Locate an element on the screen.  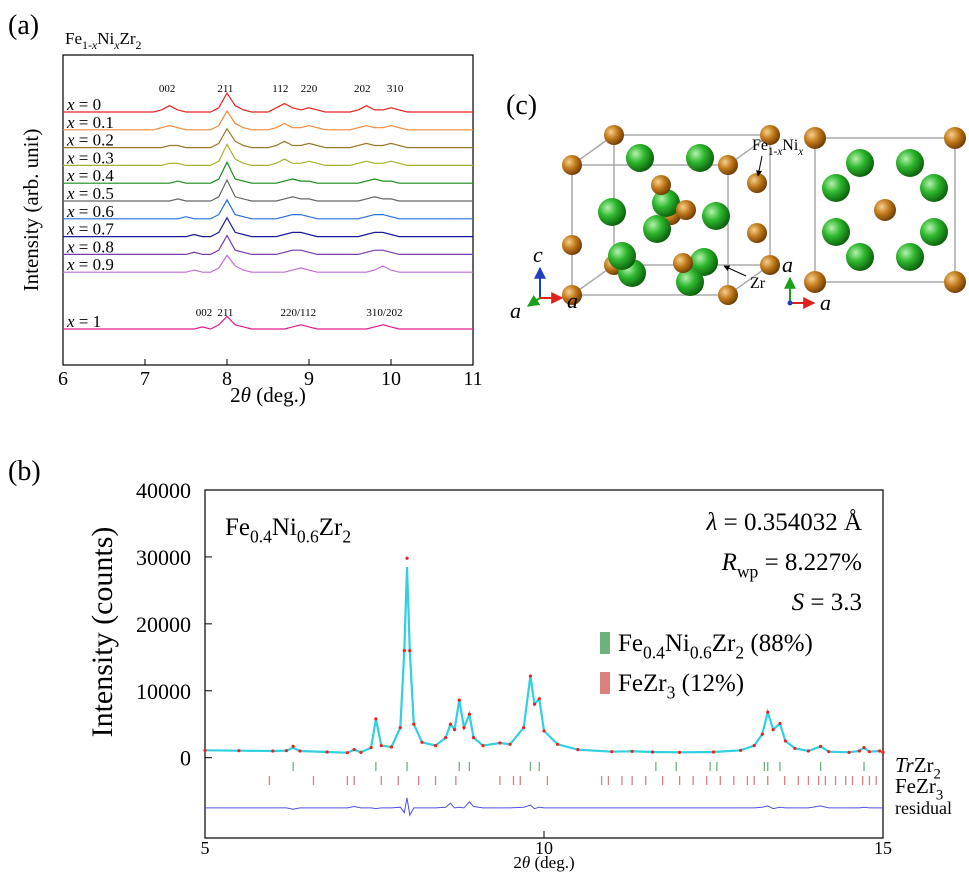
y-tick-label: 20000 is located at coordinates (163, 624).